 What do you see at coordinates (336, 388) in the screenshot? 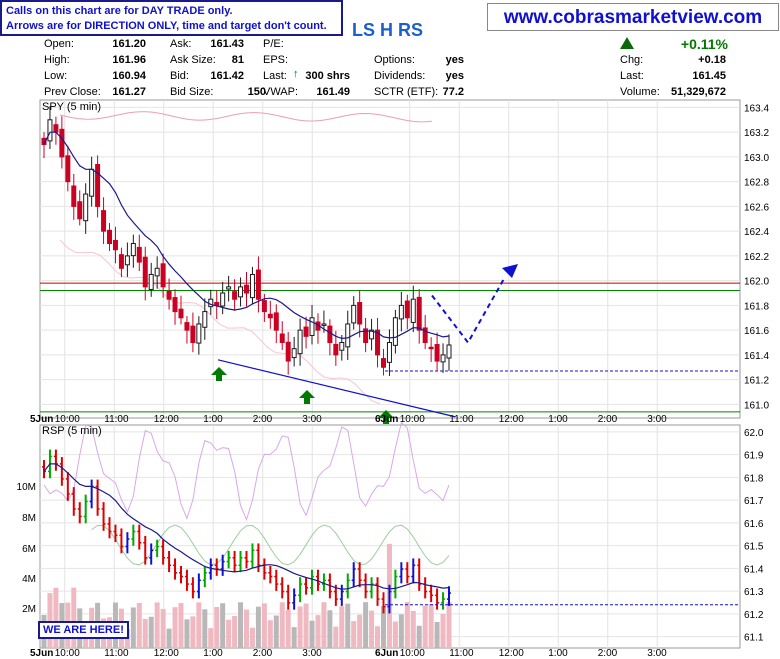
I see `spy-trendline` at bounding box center [336, 388].